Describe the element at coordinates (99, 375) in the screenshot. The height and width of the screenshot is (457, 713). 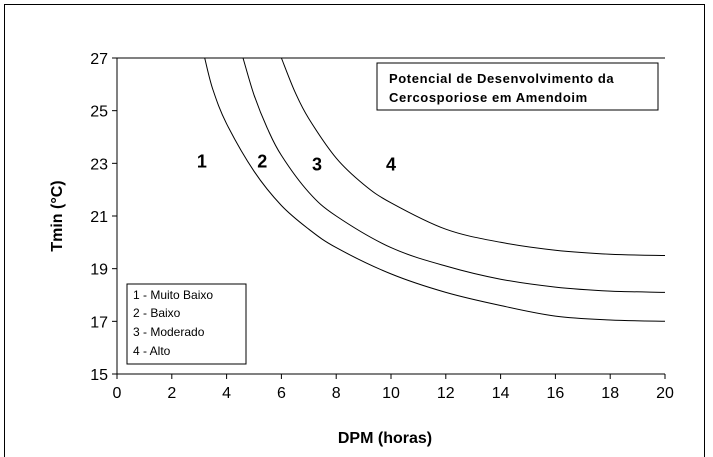
I see `y-tick-label: 15` at that location.